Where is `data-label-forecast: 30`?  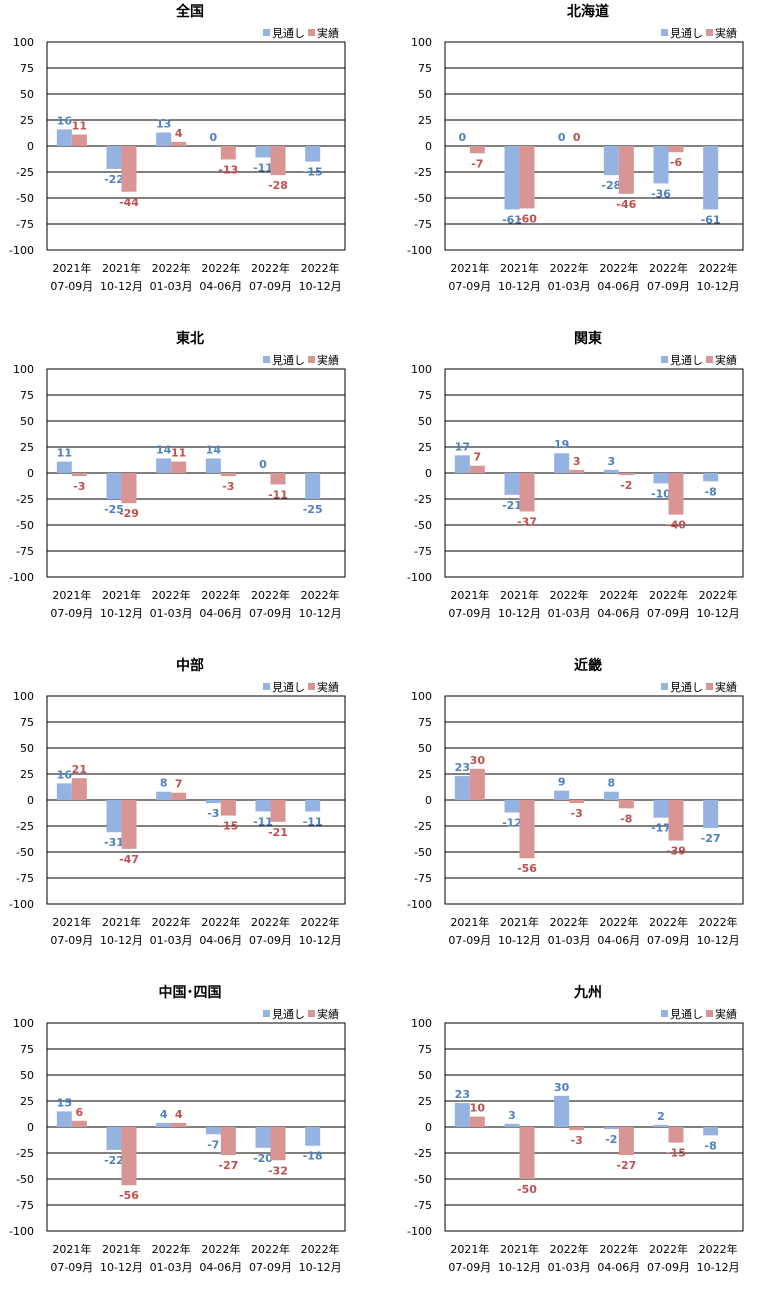
data-label-forecast: 30 is located at coordinates (562, 1087).